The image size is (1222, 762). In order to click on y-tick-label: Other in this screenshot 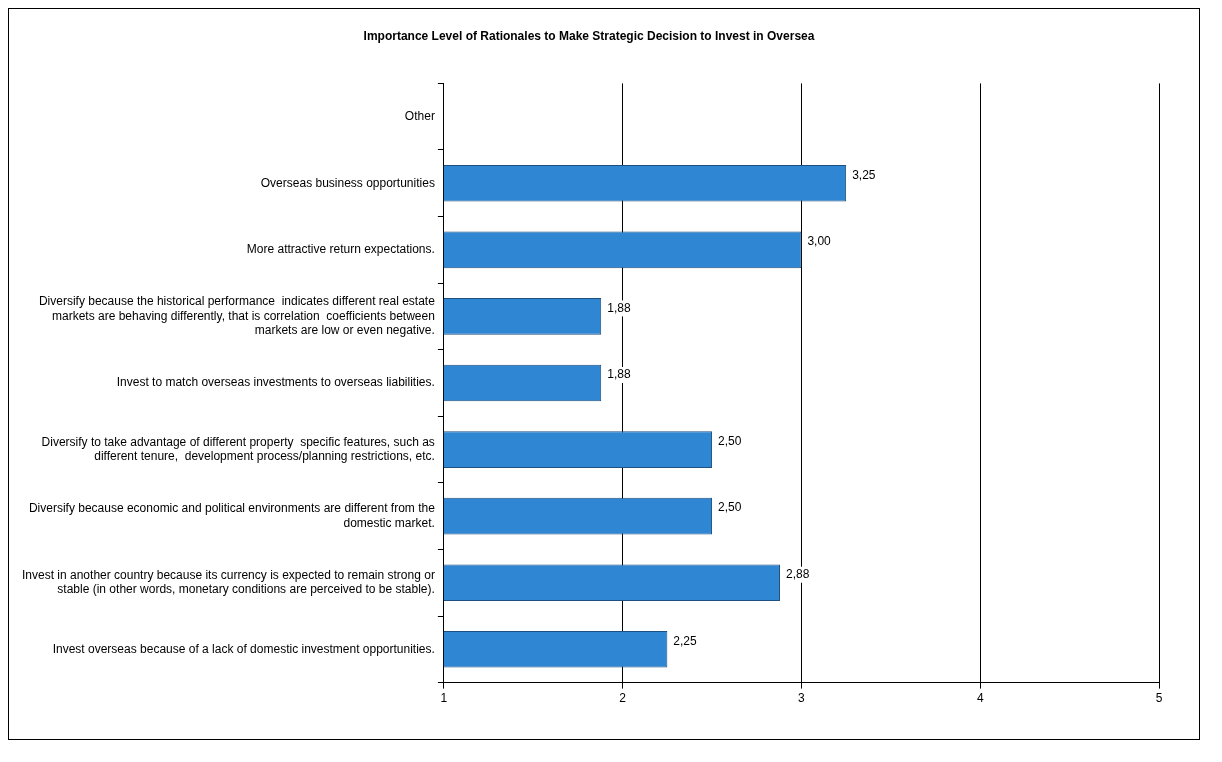, I will do `click(419, 116)`.